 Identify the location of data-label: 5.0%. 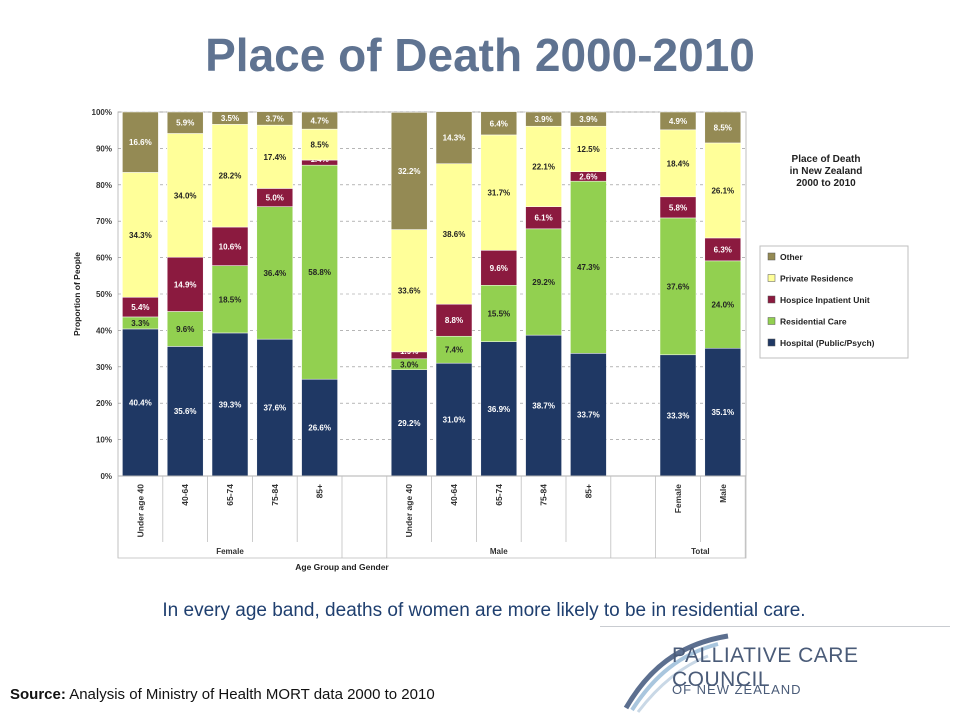
(275, 198).